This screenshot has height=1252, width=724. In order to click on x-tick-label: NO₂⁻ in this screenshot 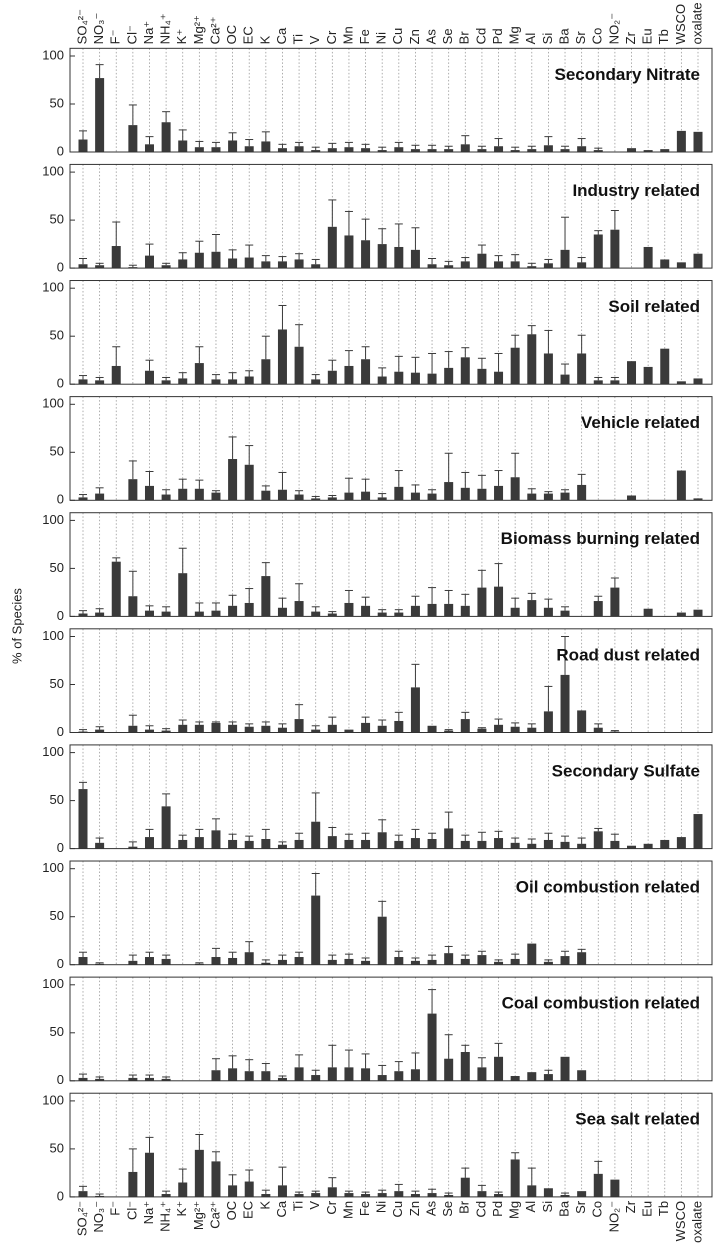, I will do `click(613, 1216)`.